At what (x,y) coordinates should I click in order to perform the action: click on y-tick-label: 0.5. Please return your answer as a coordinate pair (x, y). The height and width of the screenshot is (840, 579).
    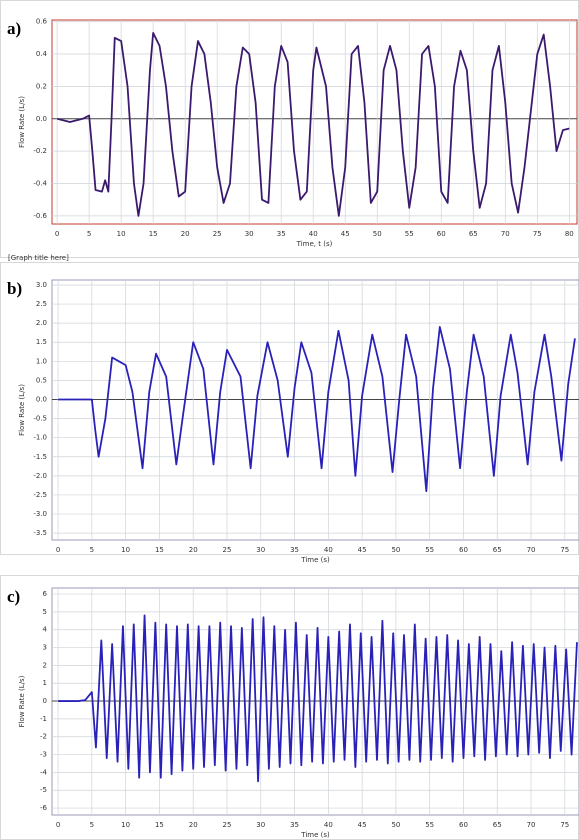
    Looking at the image, I should click on (41, 380).